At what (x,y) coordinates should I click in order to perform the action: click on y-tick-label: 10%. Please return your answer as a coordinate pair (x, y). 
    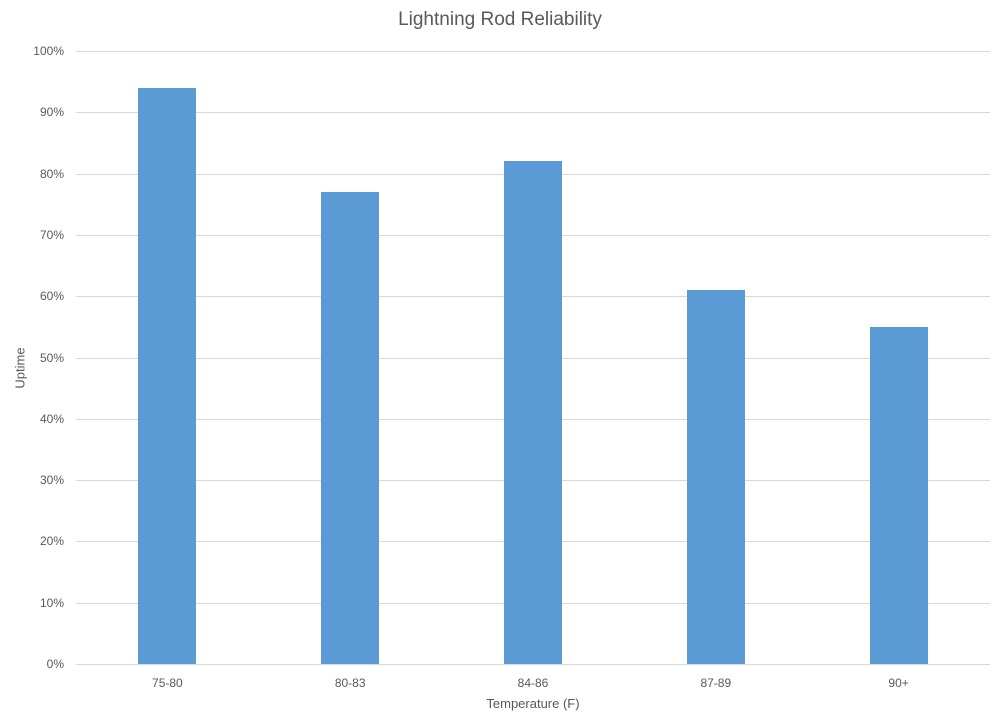
    Looking at the image, I should click on (51, 602).